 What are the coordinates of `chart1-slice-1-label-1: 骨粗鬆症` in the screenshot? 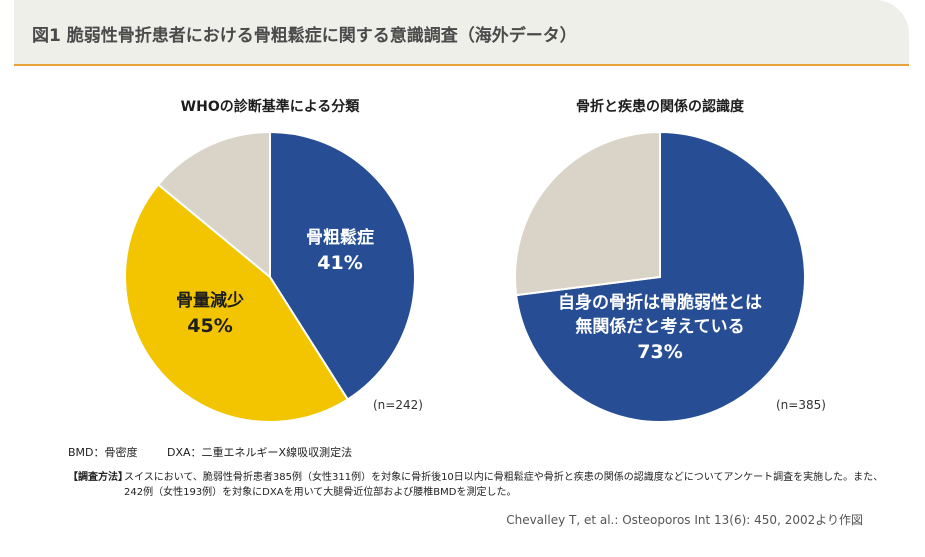 It's located at (340, 237).